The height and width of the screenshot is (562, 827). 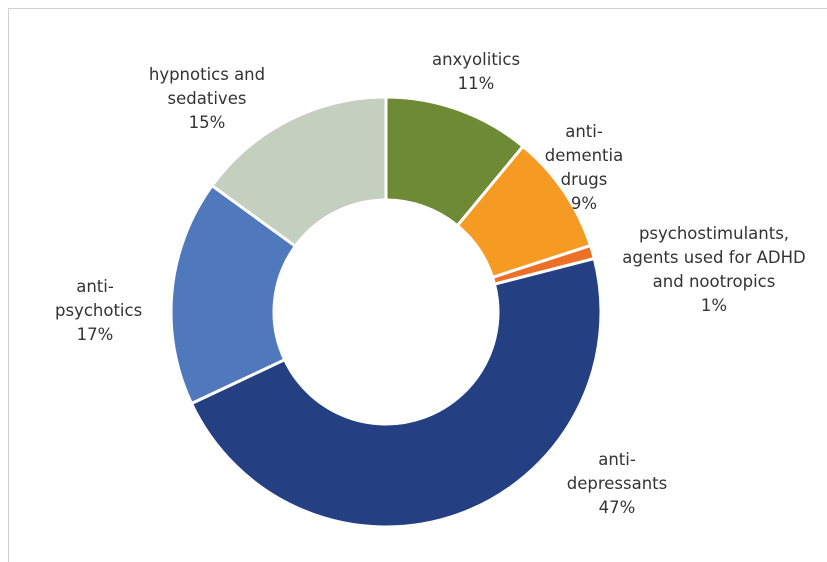 I want to click on data-label: anti-dementia drugs 9%, so click(x=584, y=168).